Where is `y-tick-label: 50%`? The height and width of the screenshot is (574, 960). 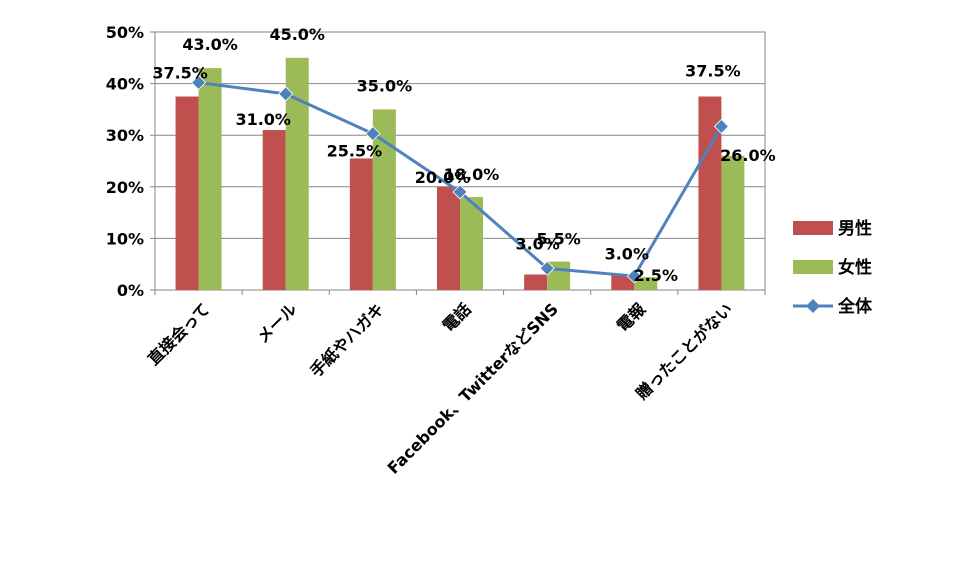 y-tick-label: 50% is located at coordinates (125, 32).